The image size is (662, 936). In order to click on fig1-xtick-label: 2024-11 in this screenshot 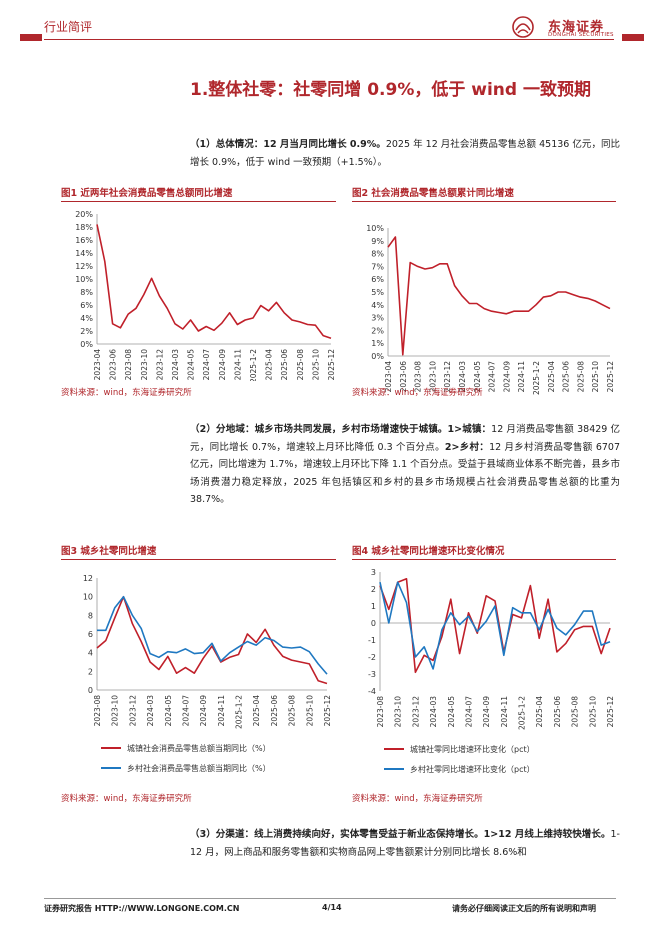, I will do `click(237, 365)`.